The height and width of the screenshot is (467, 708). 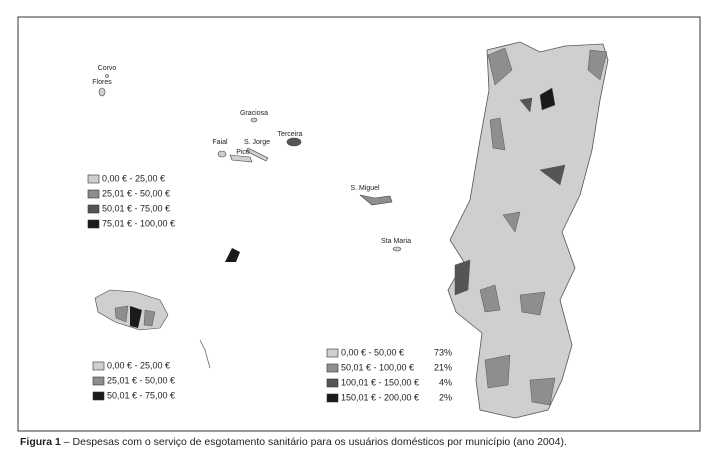 I want to click on island-label: Sta Maria, so click(x=396, y=241).